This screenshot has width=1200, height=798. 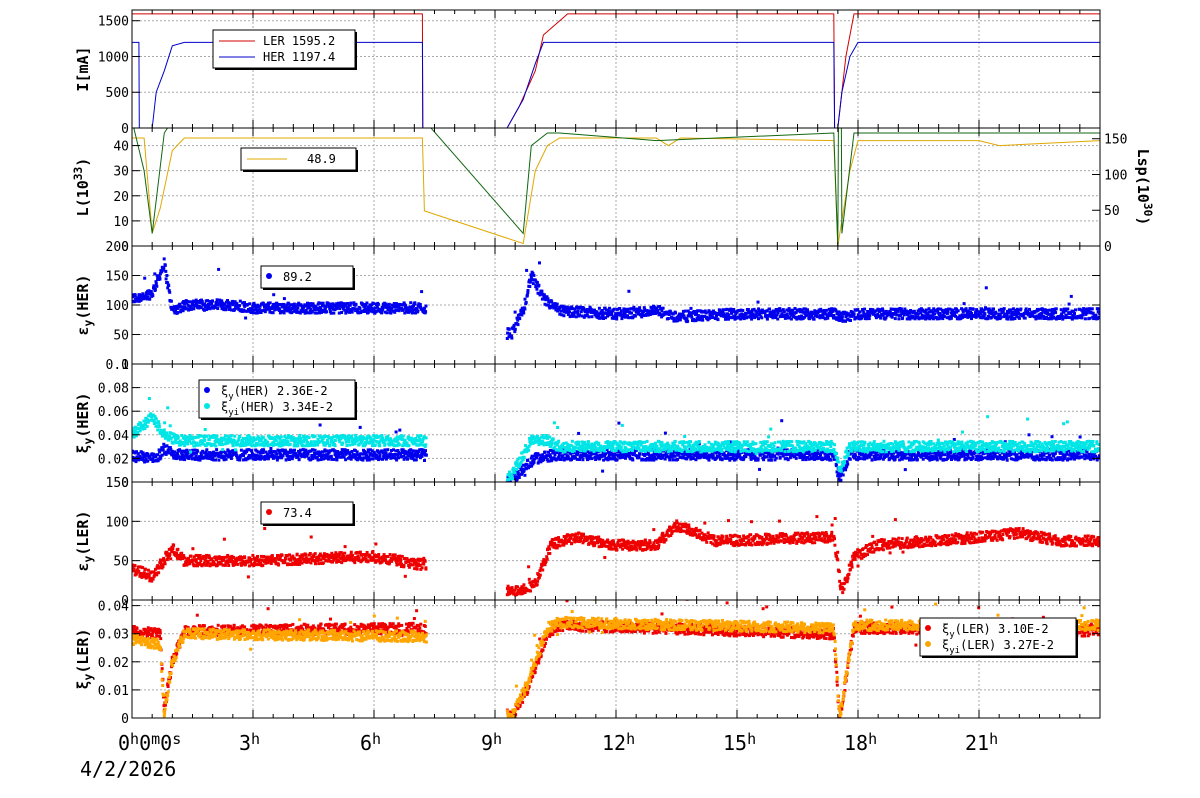 What do you see at coordinates (299, 159) in the screenshot?
I see `legend: 48.9` at bounding box center [299, 159].